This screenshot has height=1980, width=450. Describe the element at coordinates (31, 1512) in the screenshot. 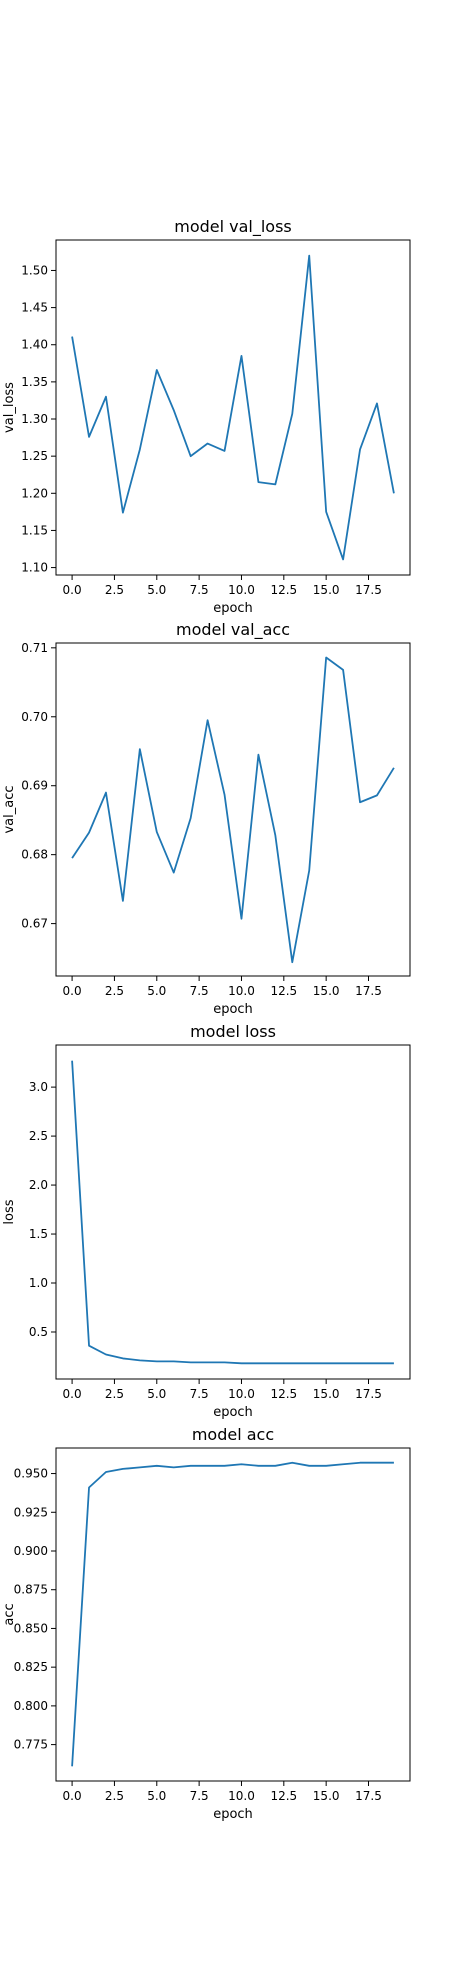

I see `y-tick-label: 0.925` at that location.